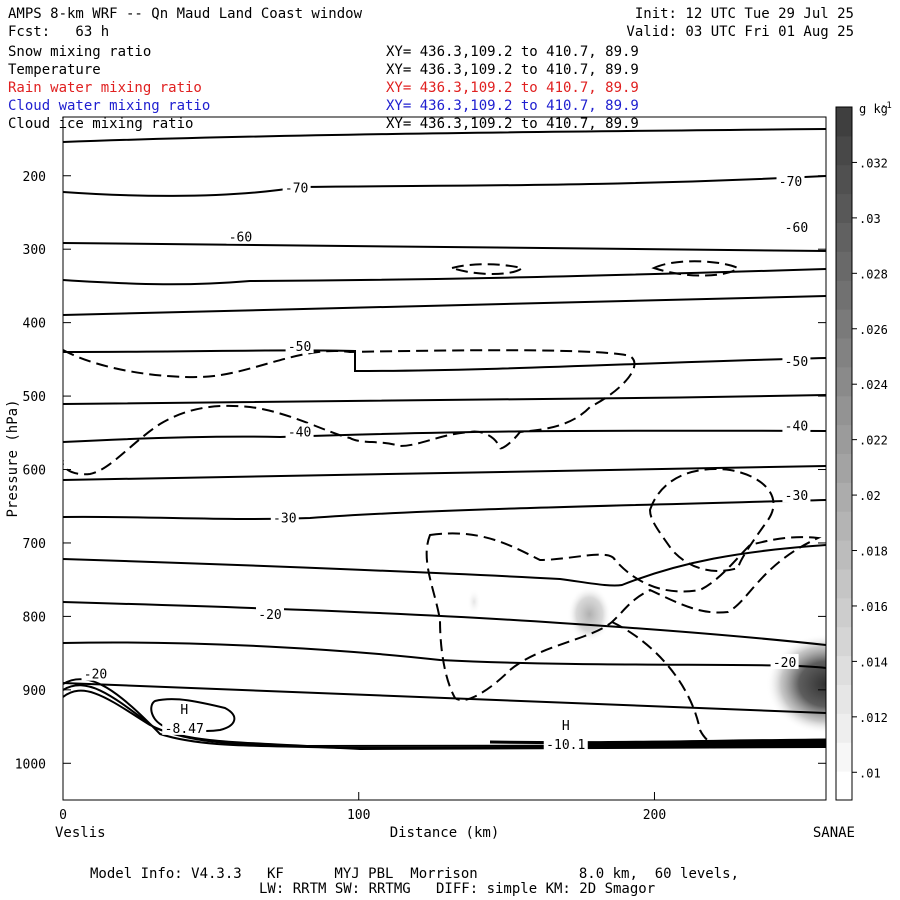 The width and height of the screenshot is (900, 900). I want to click on high-marker: H, so click(566, 726).